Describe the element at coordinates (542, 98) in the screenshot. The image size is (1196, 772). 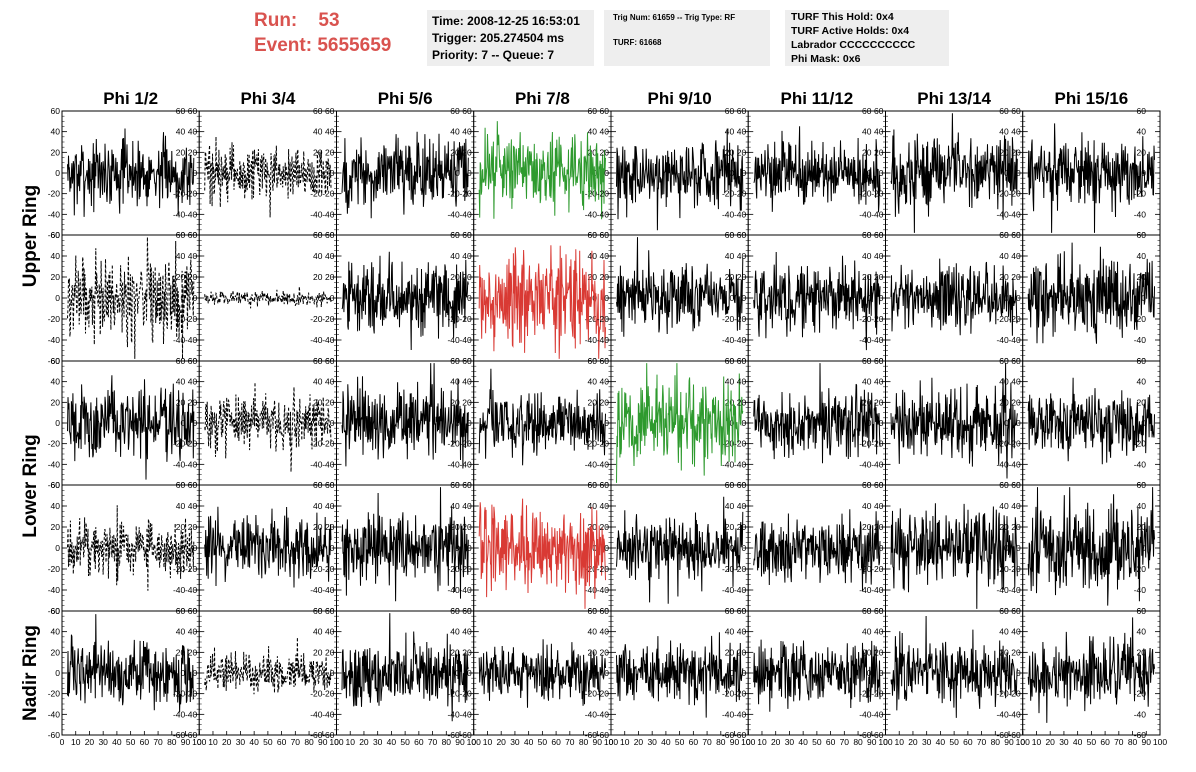
I see `column-header-phi-4: Phi 7/8` at that location.